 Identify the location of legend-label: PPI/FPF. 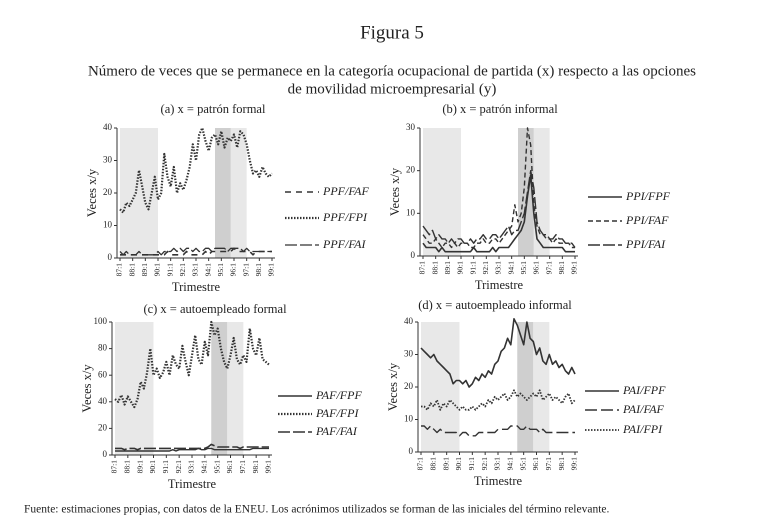
(648, 196).